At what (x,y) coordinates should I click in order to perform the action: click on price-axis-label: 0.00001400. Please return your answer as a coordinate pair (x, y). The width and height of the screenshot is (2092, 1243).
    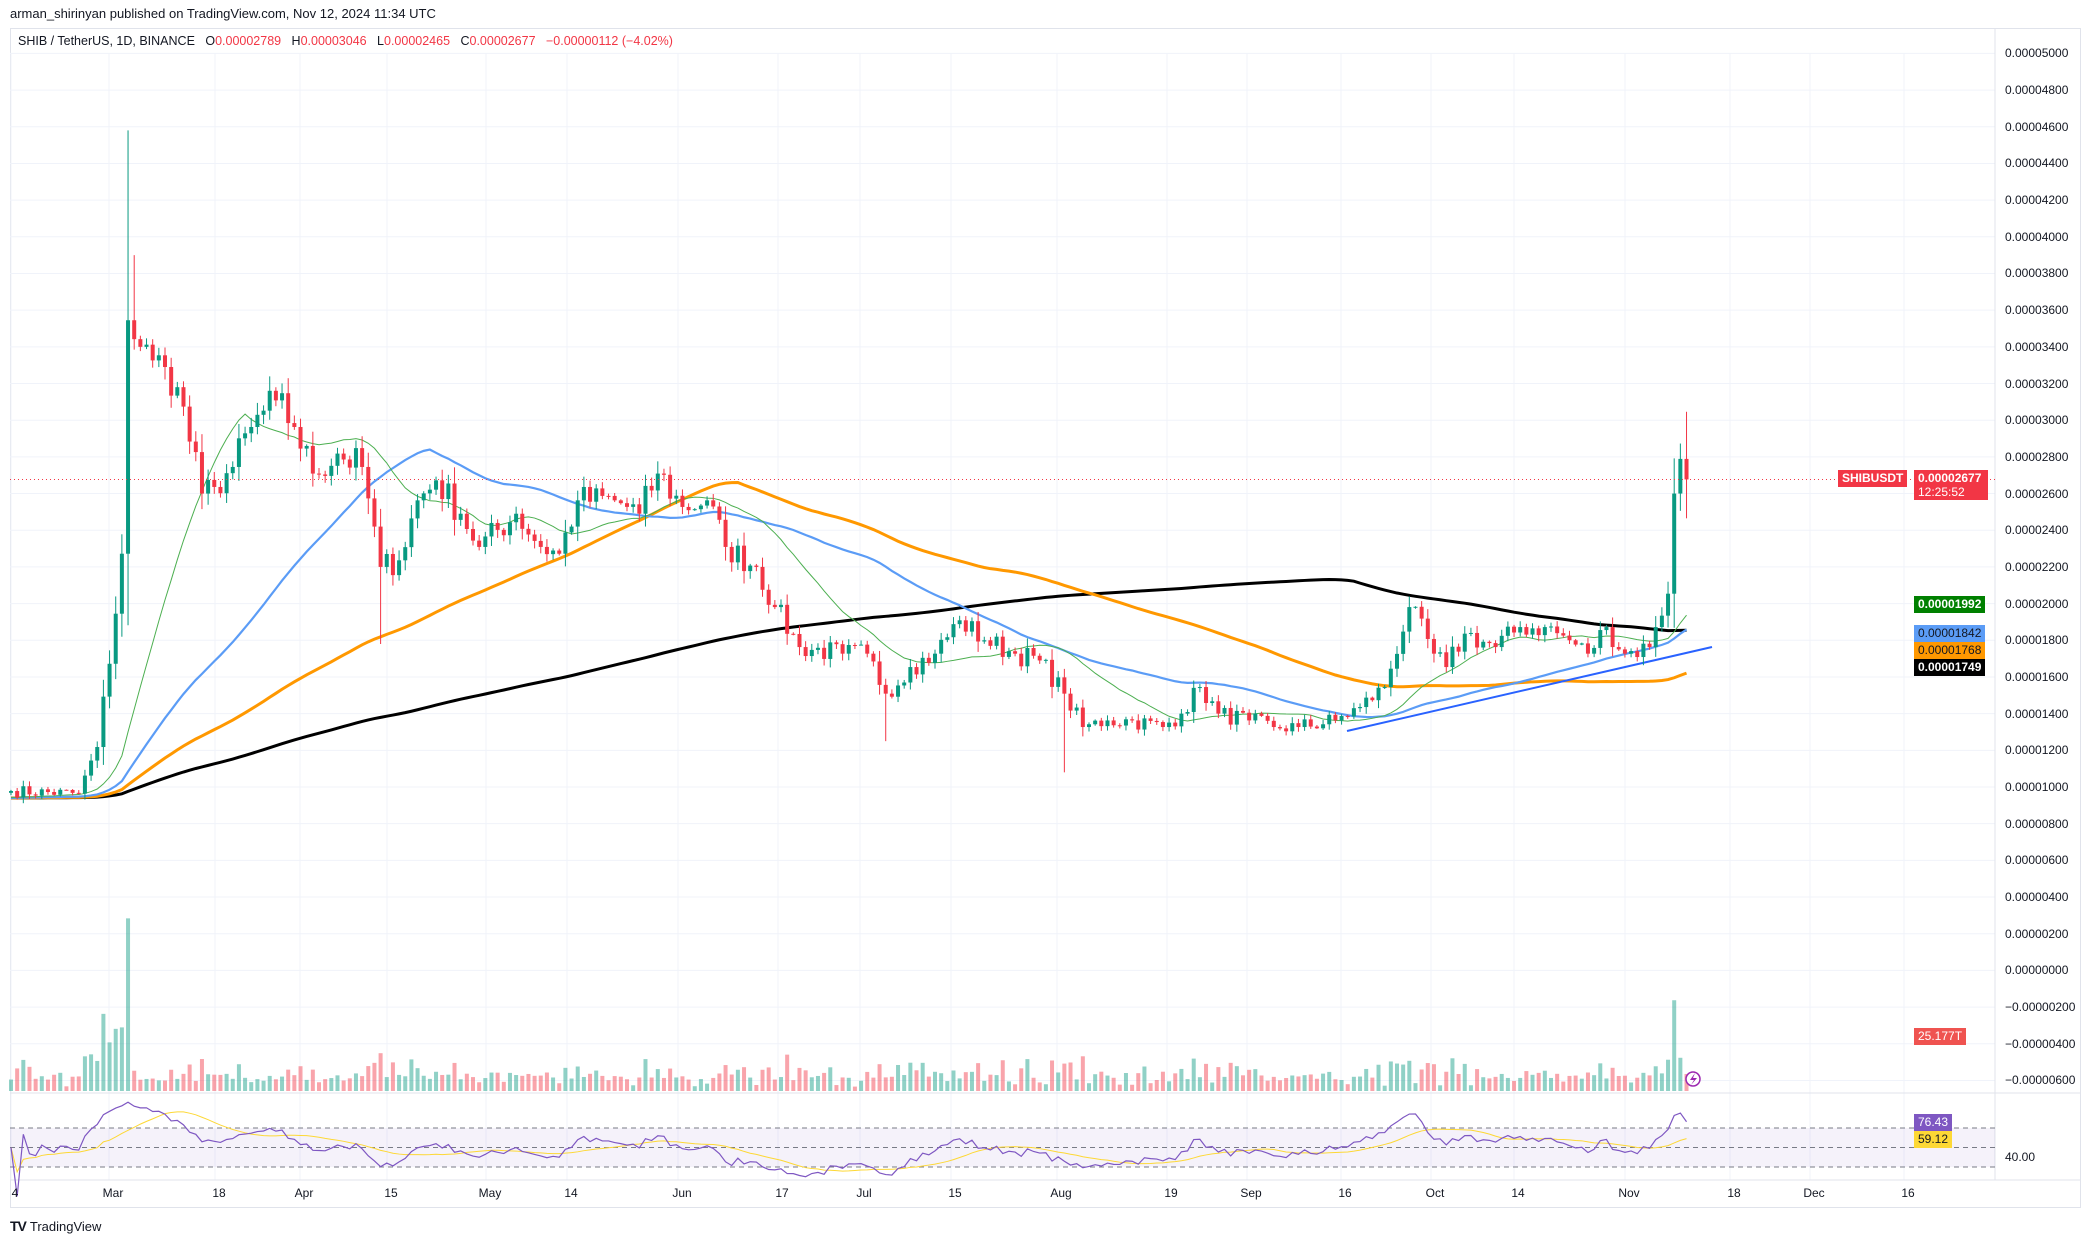
    Looking at the image, I should click on (2037, 713).